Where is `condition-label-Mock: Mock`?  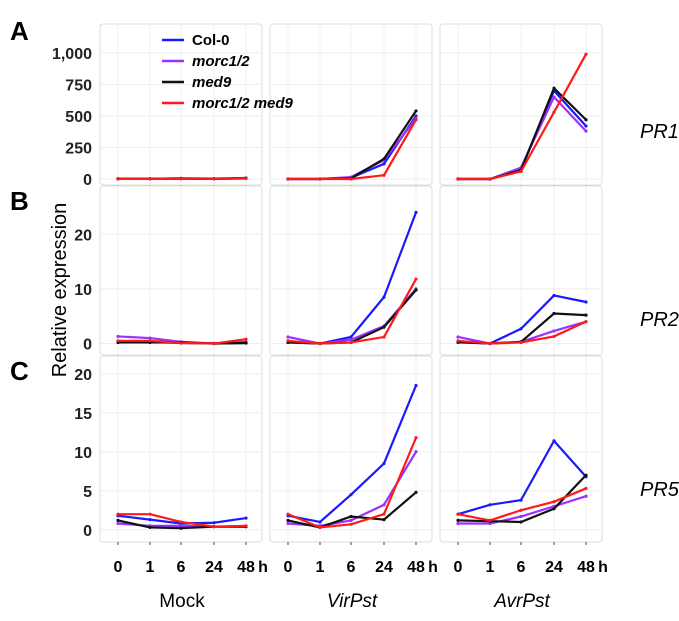 condition-label-Mock: Mock is located at coordinates (182, 601).